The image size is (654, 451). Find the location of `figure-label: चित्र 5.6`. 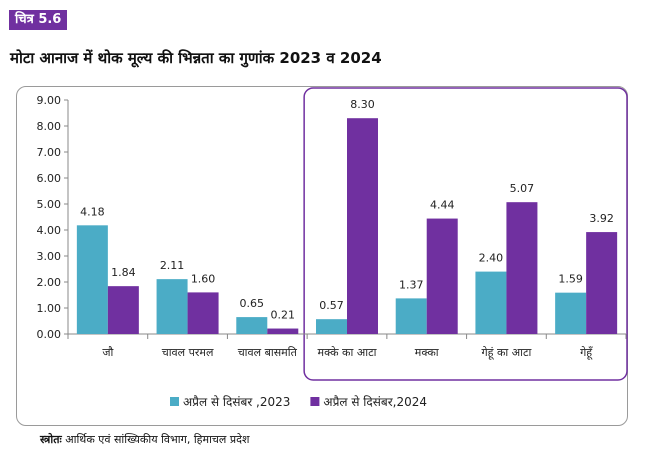

figure-label: चित्र 5.6 is located at coordinates (38, 20).